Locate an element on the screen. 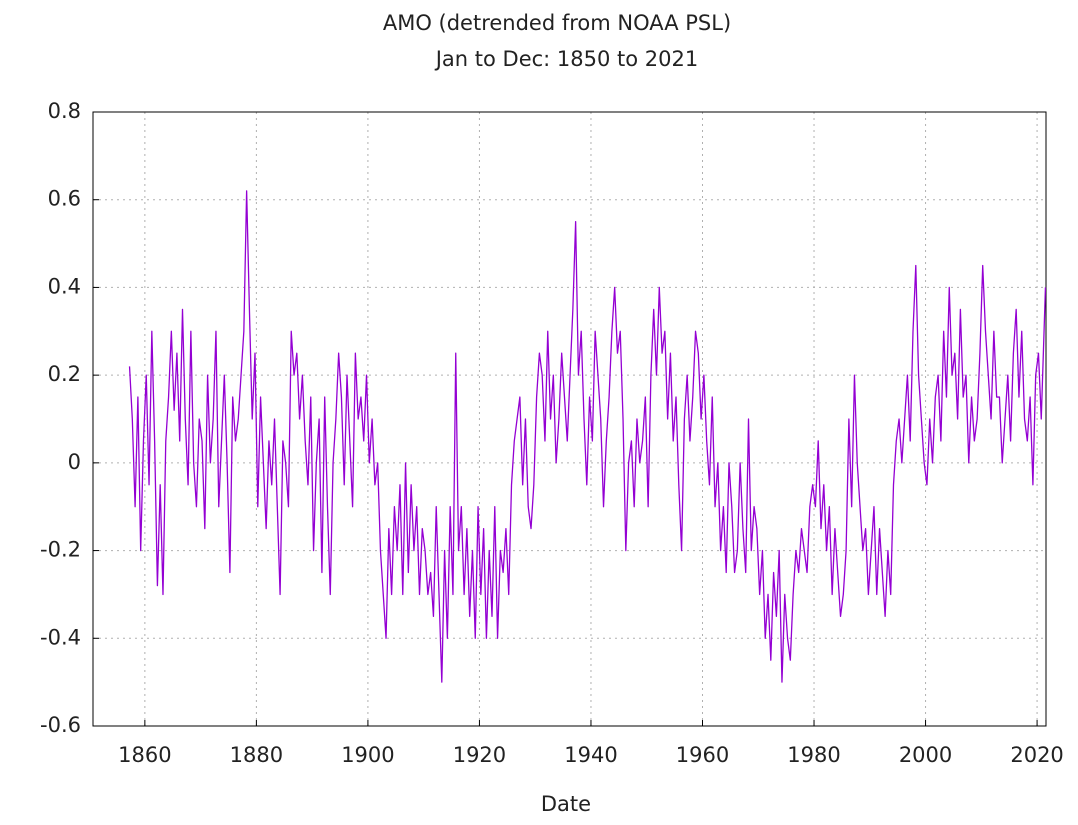 Image resolution: width=1078 pixels, height=825 pixels. x-tick-label: 1980 is located at coordinates (813, 755).